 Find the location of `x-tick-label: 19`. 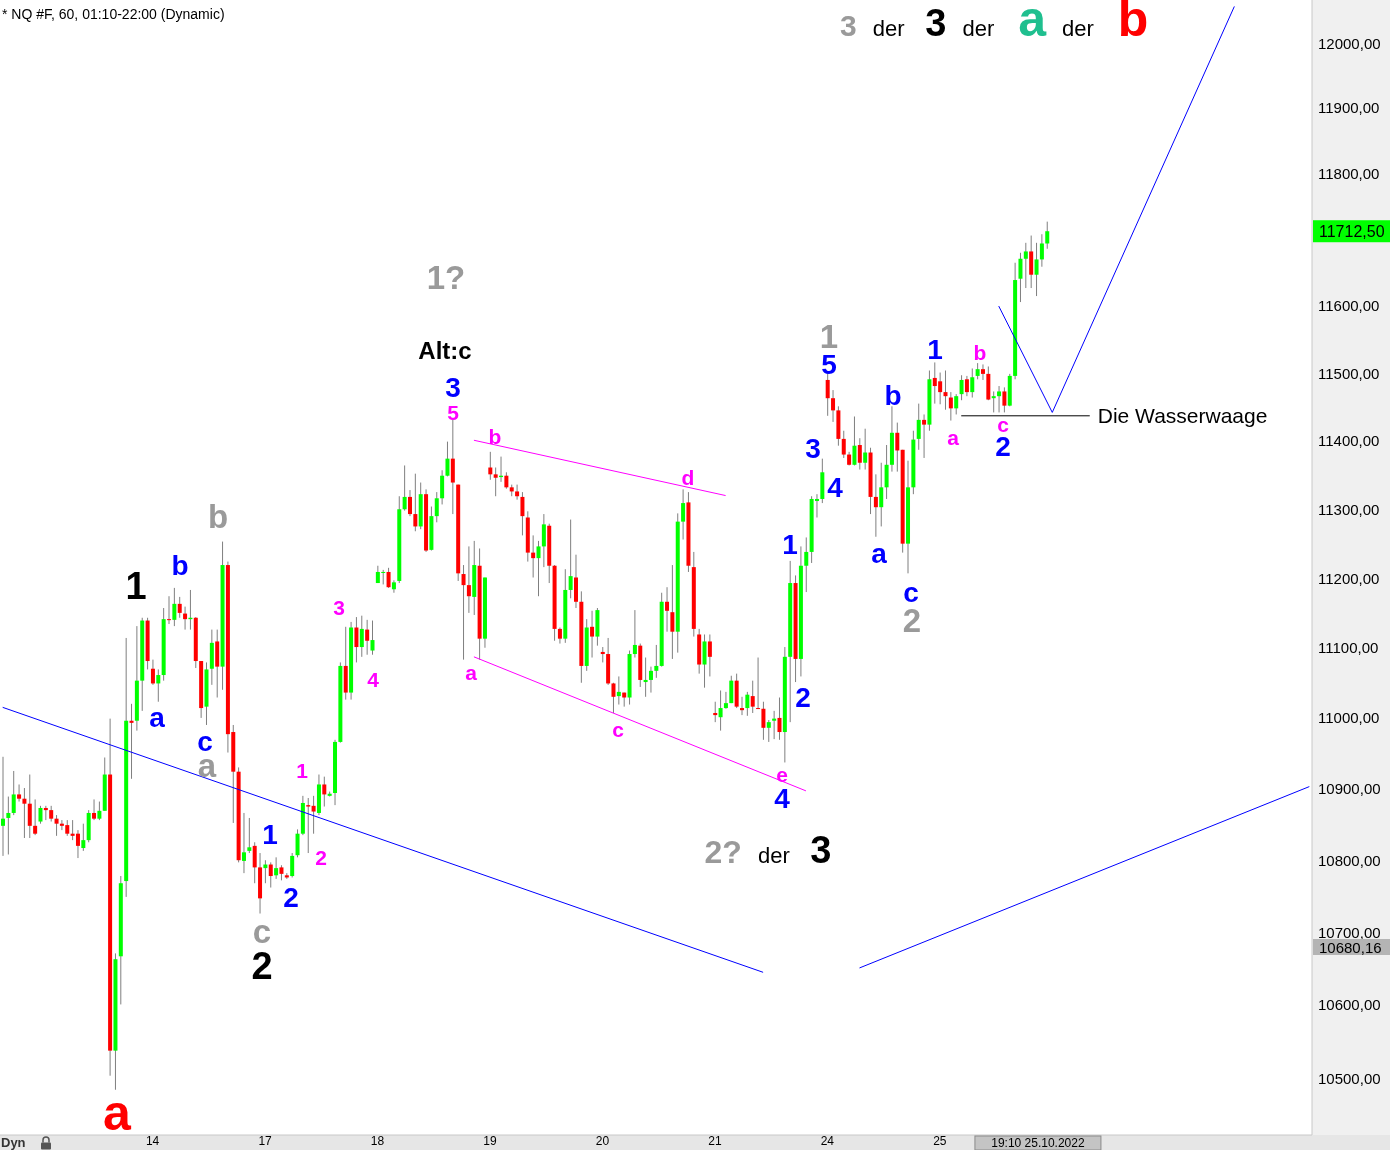

x-tick-label: 19 is located at coordinates (490, 1140).